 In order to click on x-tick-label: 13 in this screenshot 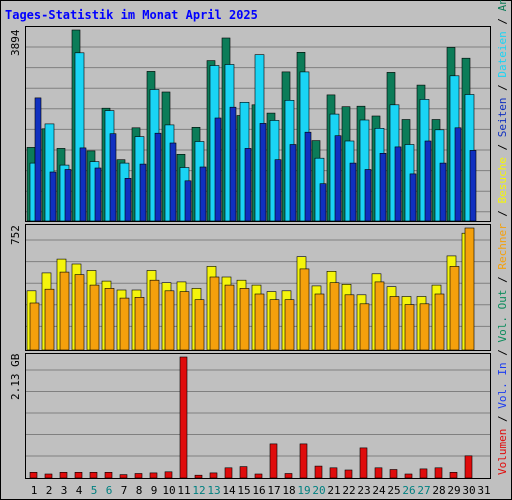, I will do `click(213, 490)`.